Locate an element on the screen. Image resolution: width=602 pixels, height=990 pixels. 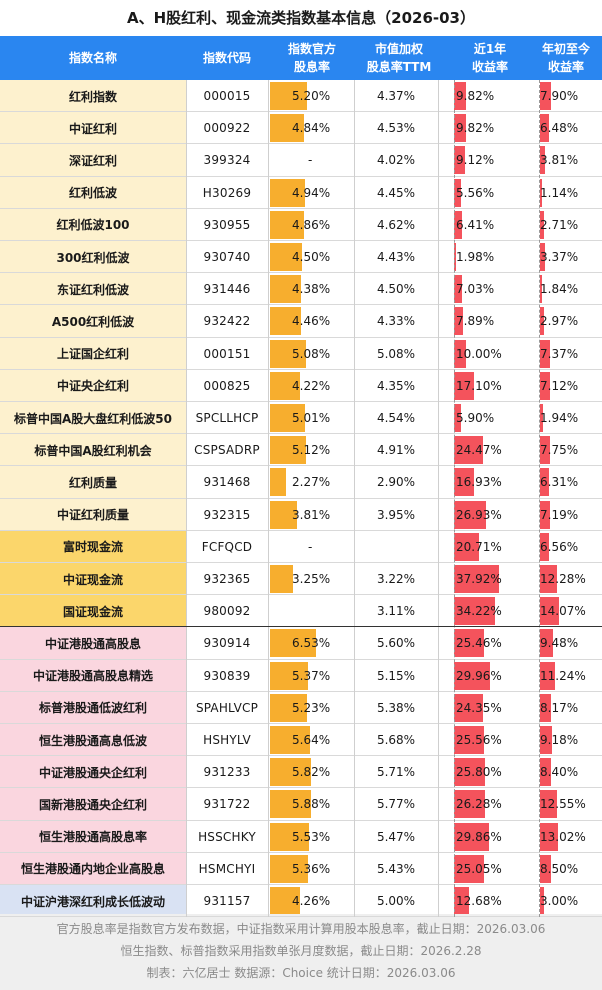
return-ytd-cell: 8.50% is located at coordinates (571, 869).